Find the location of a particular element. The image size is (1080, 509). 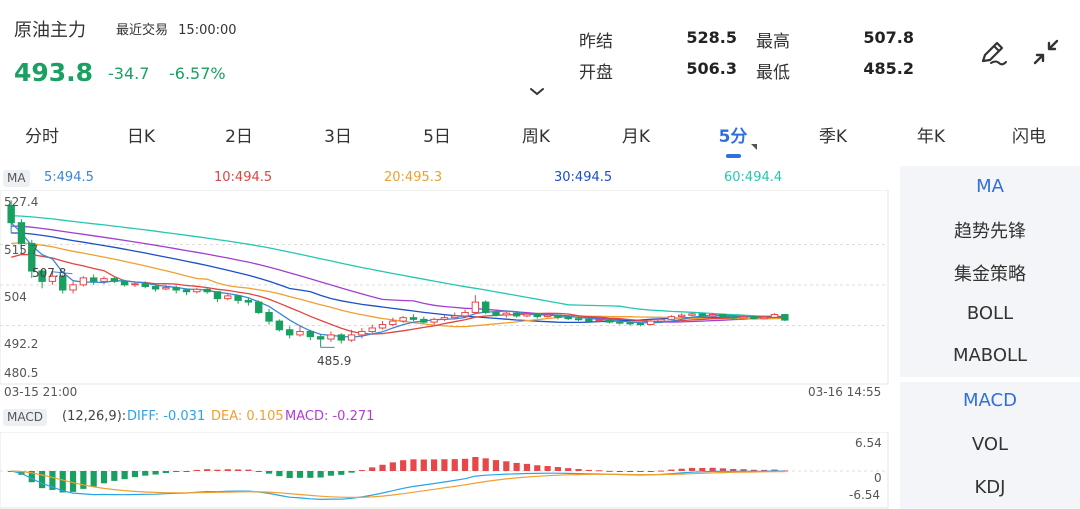

collapse-arrows-icon is located at coordinates (1047, 53).